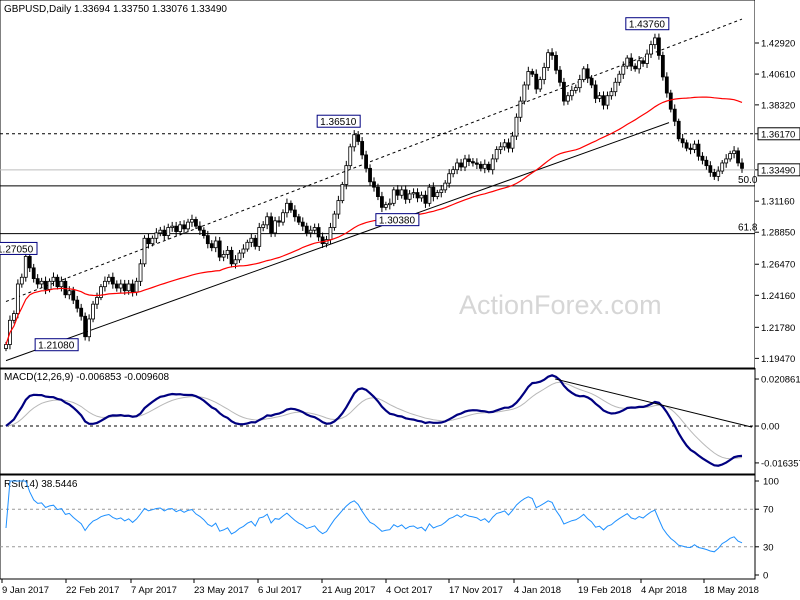 The height and width of the screenshot is (600, 800). I want to click on price-axis-bg, so click(777, 184).